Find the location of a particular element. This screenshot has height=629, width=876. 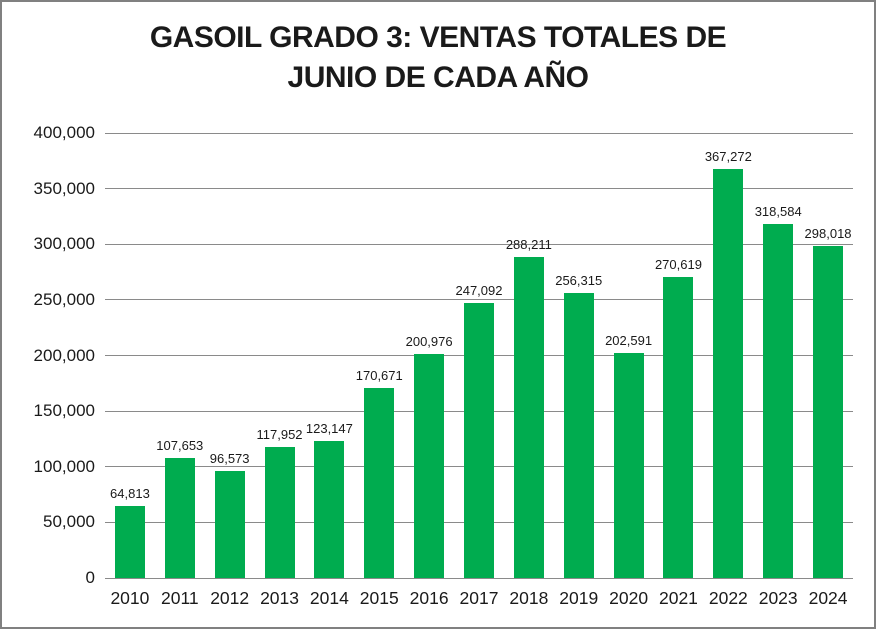

bar-value-label-2016: 200,976 is located at coordinates (429, 342).